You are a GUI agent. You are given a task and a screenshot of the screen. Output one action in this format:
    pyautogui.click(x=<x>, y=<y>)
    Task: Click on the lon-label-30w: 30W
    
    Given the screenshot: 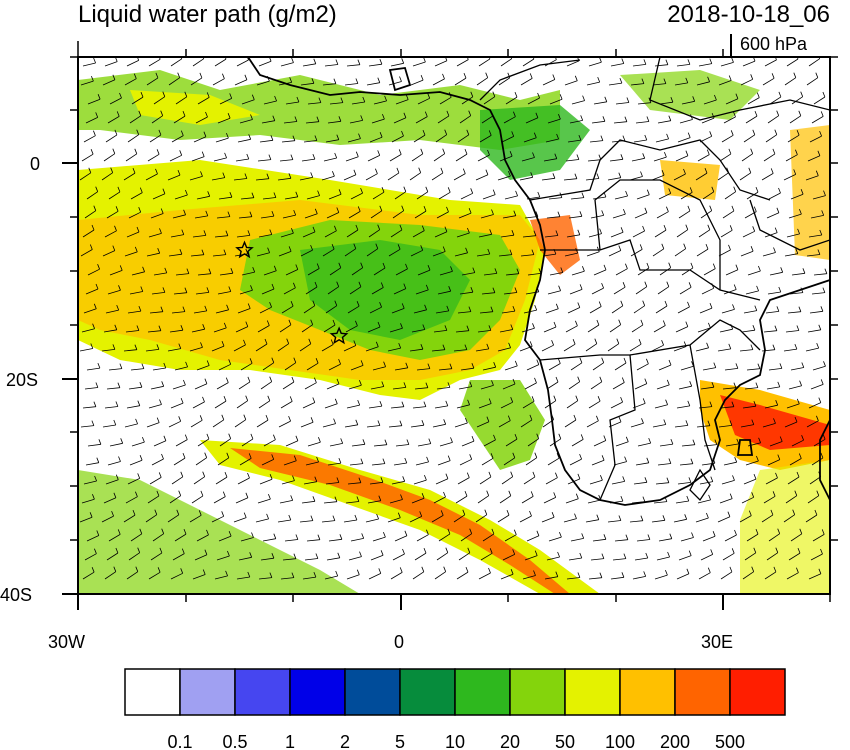 What is the action you would take?
    pyautogui.click(x=67, y=642)
    